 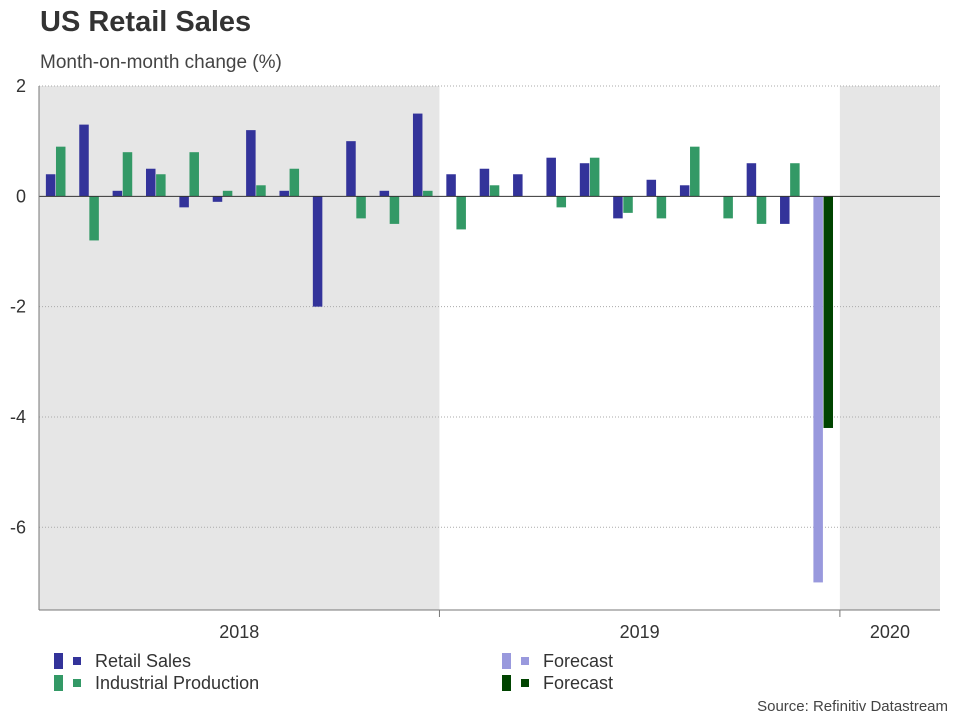 What do you see at coordinates (18, 417) in the screenshot?
I see `y-tick-label: -4` at bounding box center [18, 417].